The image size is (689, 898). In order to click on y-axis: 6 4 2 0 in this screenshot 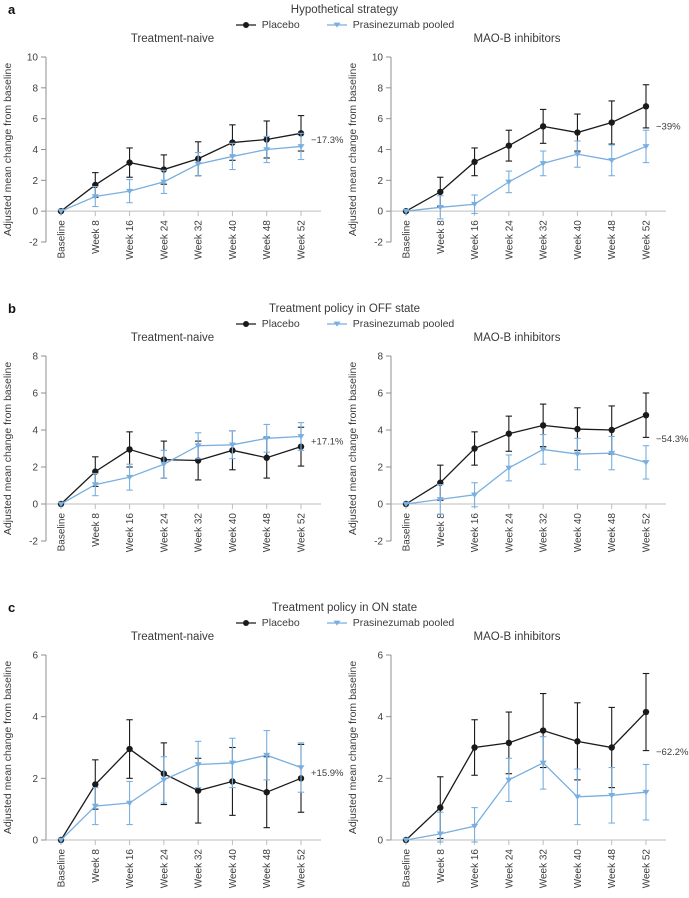, I will do `click(384, 749)`.